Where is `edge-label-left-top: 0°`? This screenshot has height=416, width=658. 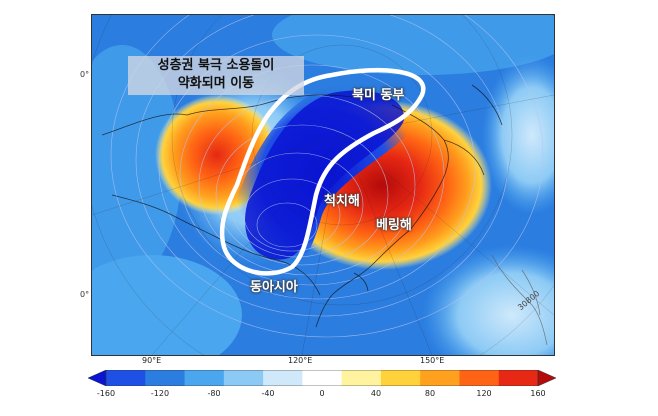 edge-label-left-top: 0° is located at coordinates (85, 74).